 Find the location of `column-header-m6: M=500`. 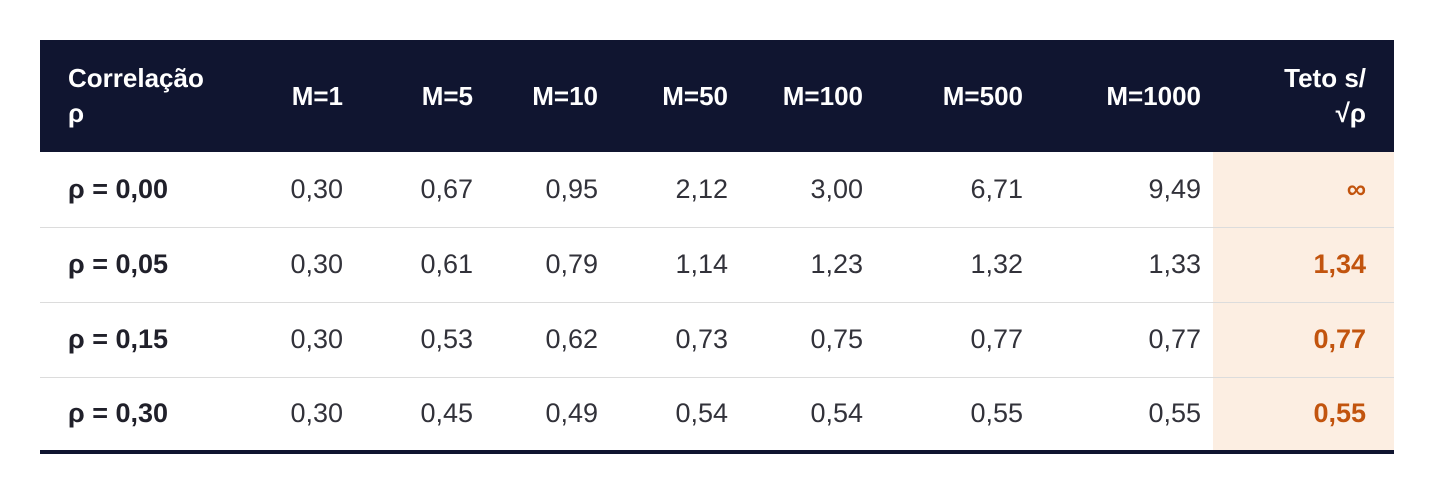

column-header-m6: M=500 is located at coordinates (955, 96).